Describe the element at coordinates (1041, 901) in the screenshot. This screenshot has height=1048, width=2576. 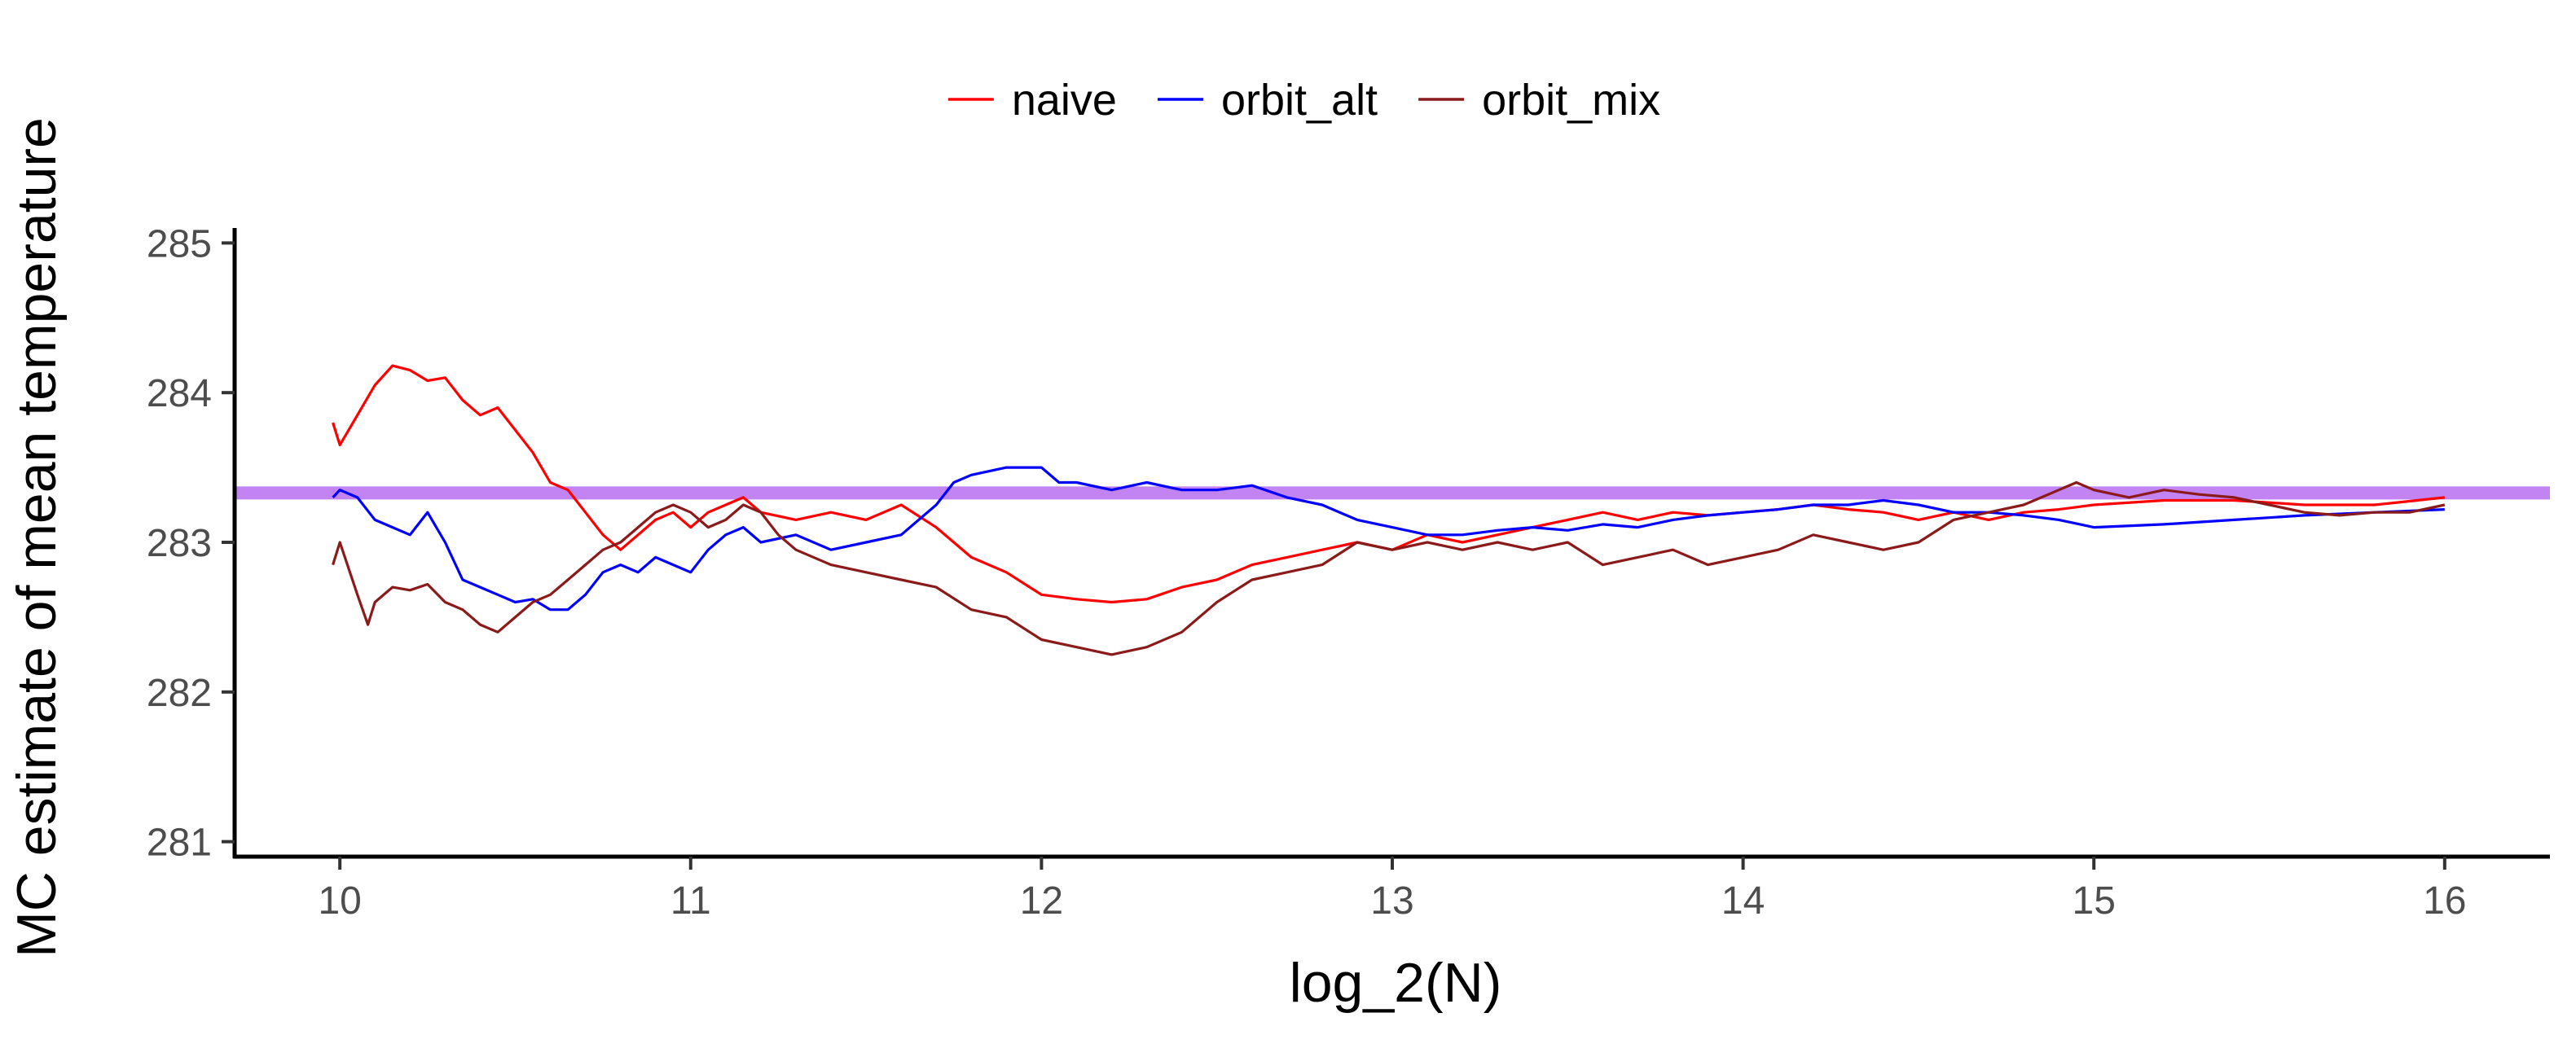
I see `x-tick-label: 12` at that location.